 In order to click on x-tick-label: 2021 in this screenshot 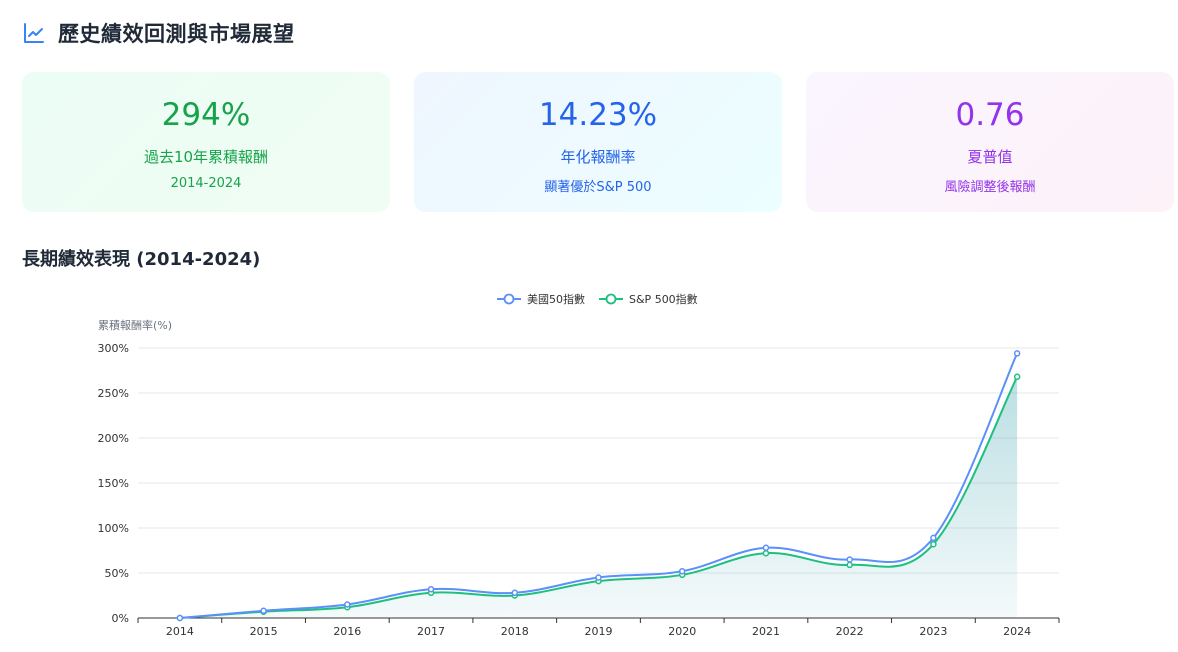, I will do `click(766, 631)`.